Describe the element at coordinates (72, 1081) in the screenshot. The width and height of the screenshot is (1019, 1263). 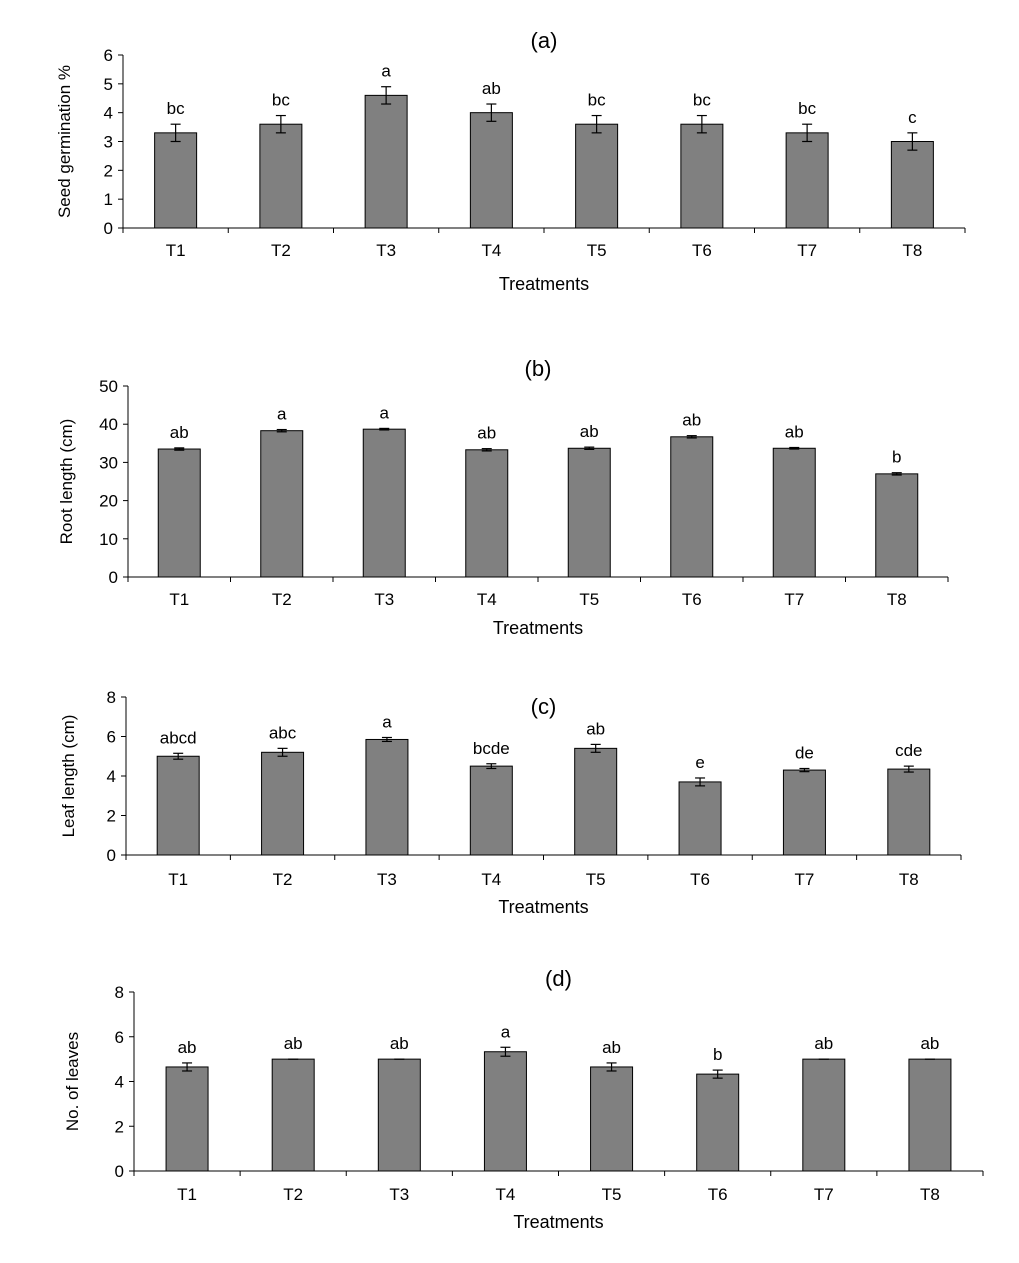
I see `y-axis-label: No. of leaves` at that location.